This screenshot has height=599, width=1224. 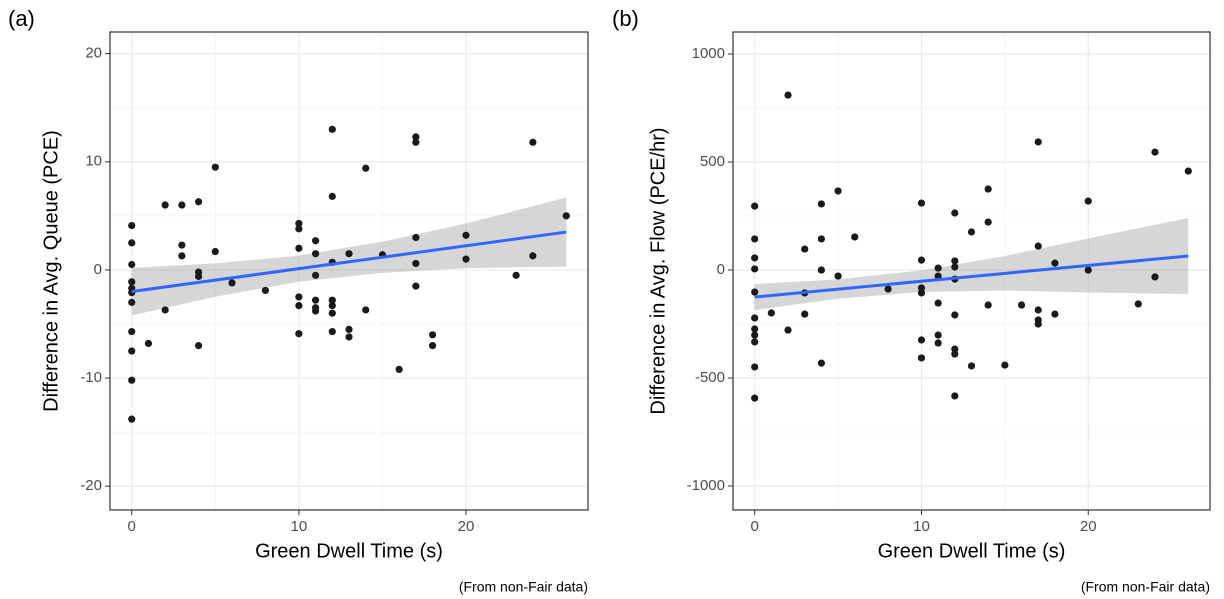 What do you see at coordinates (710, 377) in the screenshot?
I see `y-tick-label: -500` at bounding box center [710, 377].